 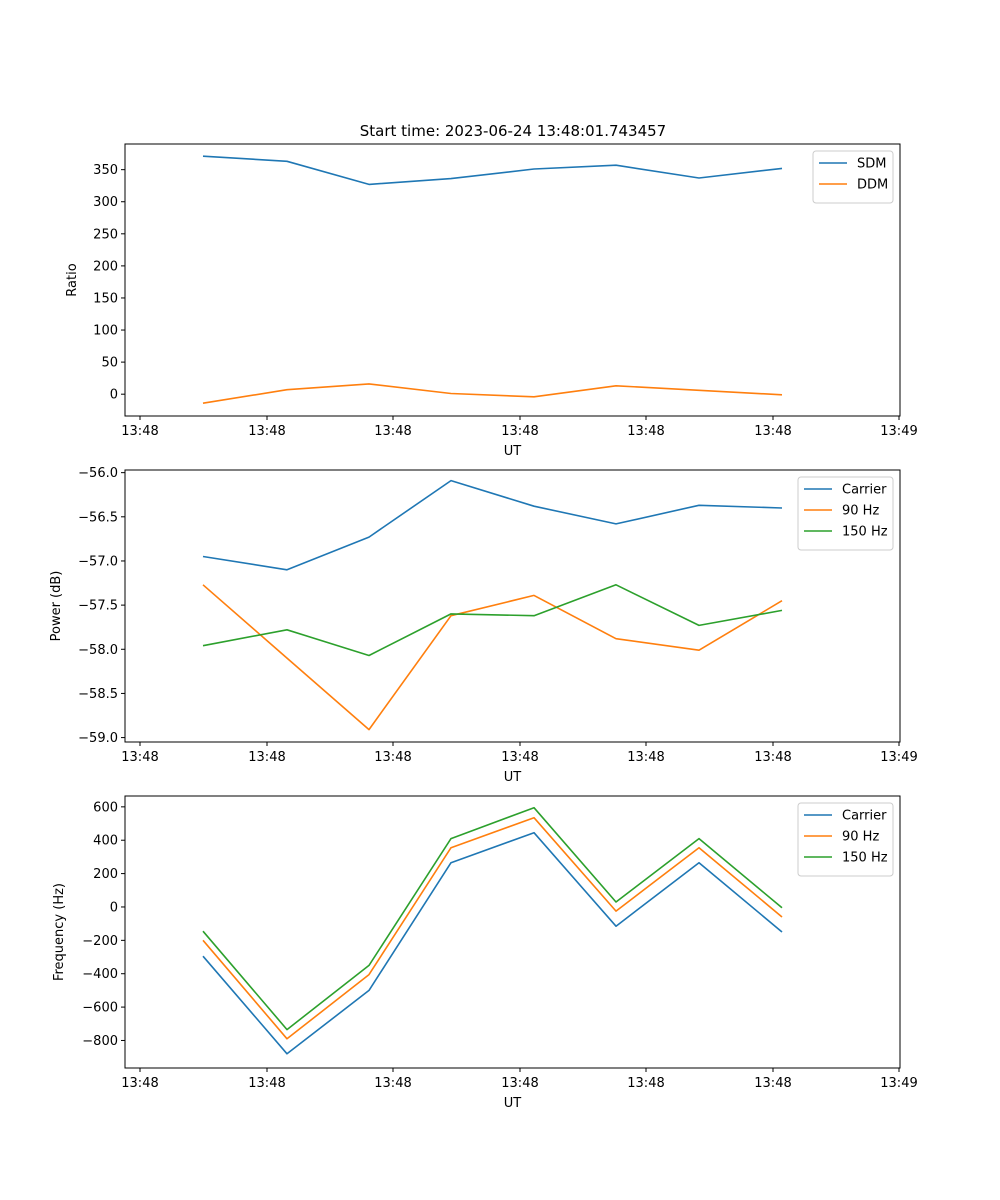 I want to click on y-tick-label: −200, so click(x=100, y=941).